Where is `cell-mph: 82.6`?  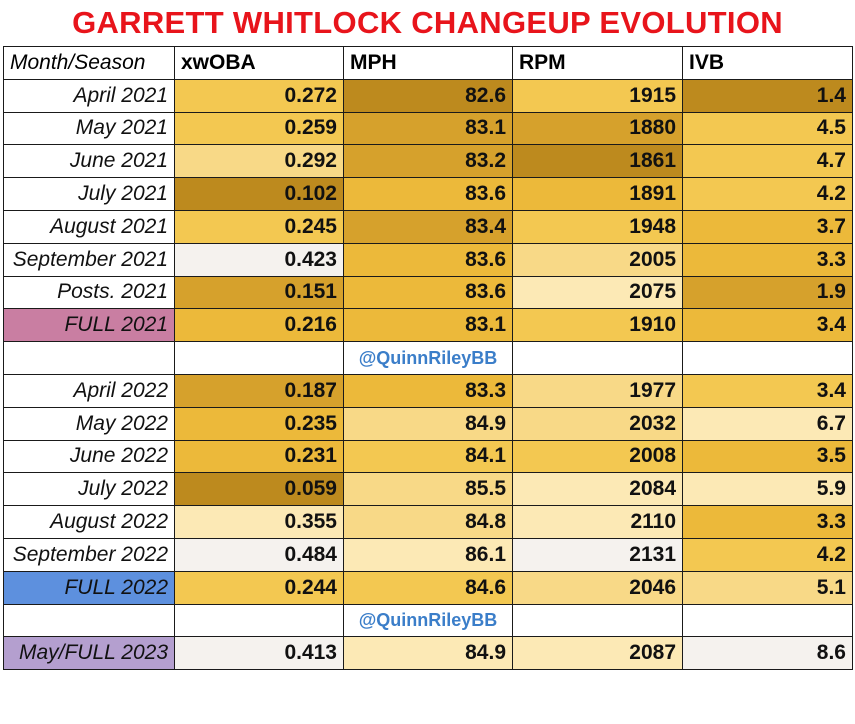 cell-mph: 82.6 is located at coordinates (428, 95).